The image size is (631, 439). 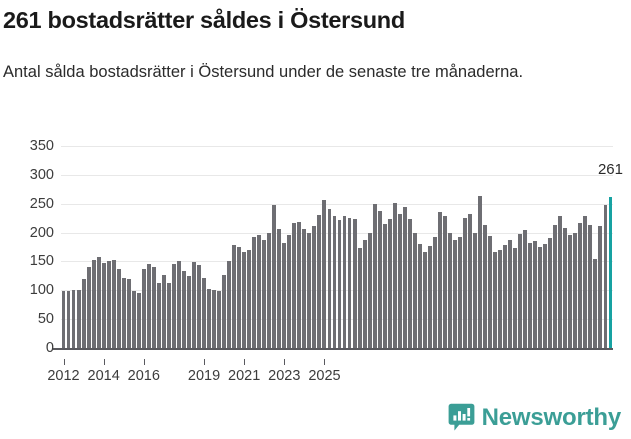 I want to click on y-axis-label: 250, so click(x=41, y=203).